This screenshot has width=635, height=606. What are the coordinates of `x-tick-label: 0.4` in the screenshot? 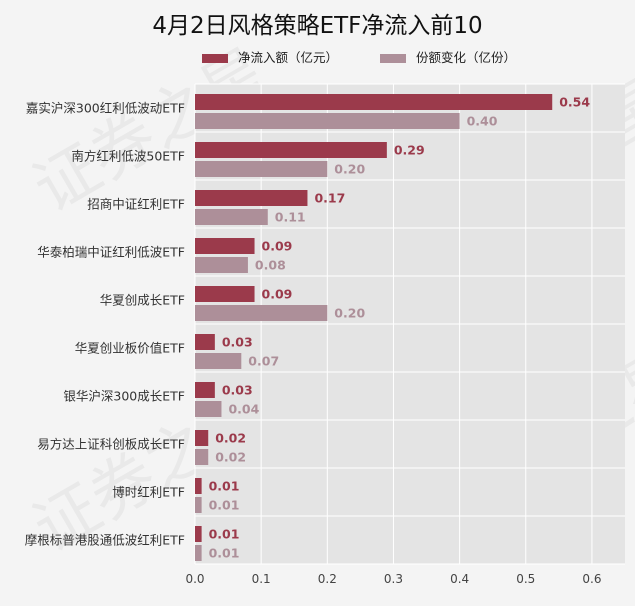 It's located at (459, 579).